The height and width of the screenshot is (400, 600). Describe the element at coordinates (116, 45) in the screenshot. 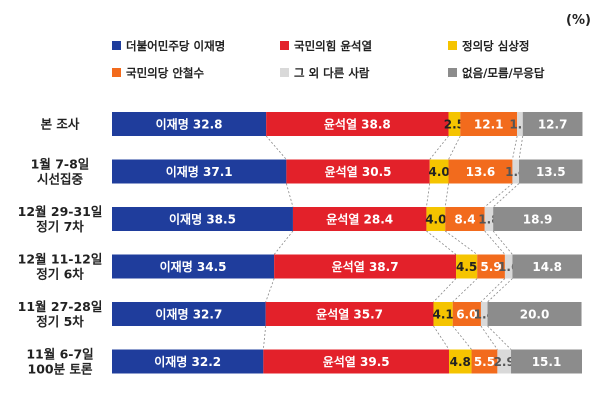

I see `legend-swatch-lee` at that location.